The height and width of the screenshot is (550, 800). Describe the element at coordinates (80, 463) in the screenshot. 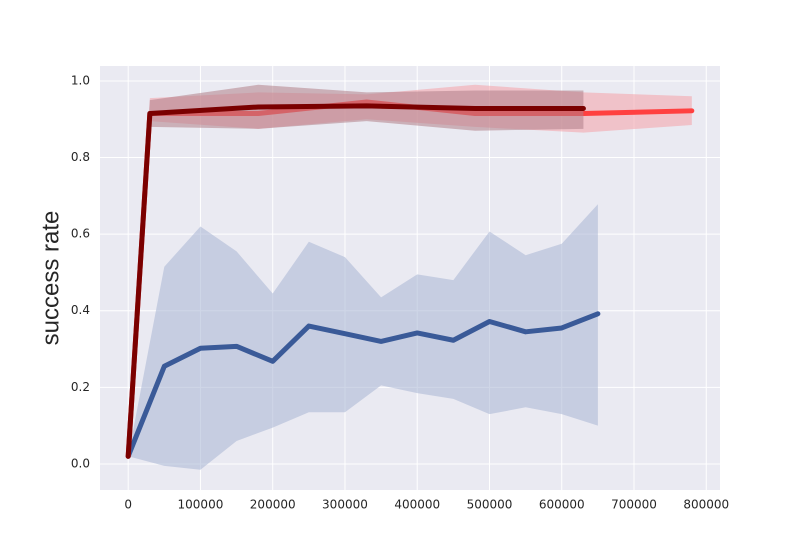

I see `y-tick-label: 0.0` at that location.